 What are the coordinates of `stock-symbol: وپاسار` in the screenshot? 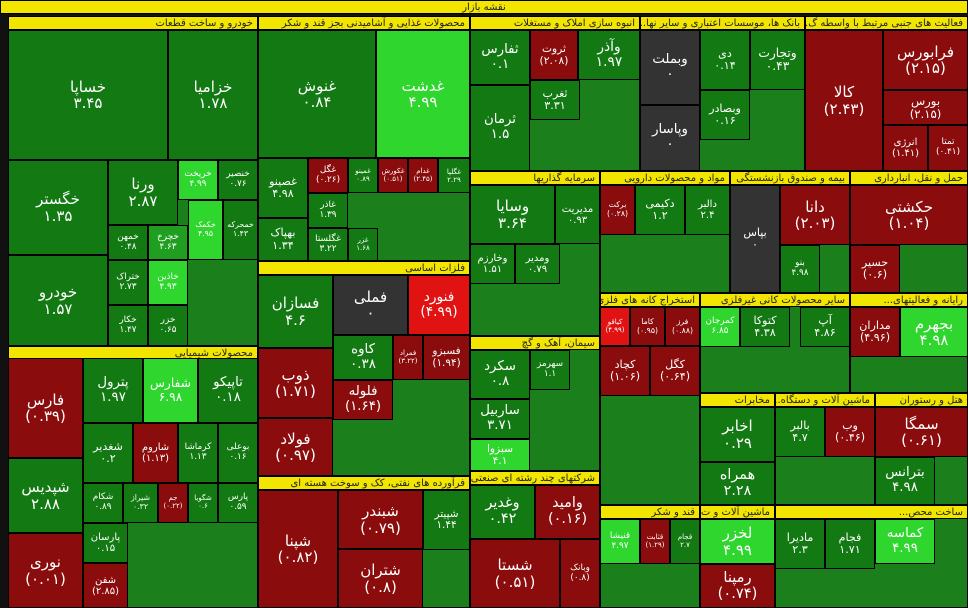 It's located at (670, 130).